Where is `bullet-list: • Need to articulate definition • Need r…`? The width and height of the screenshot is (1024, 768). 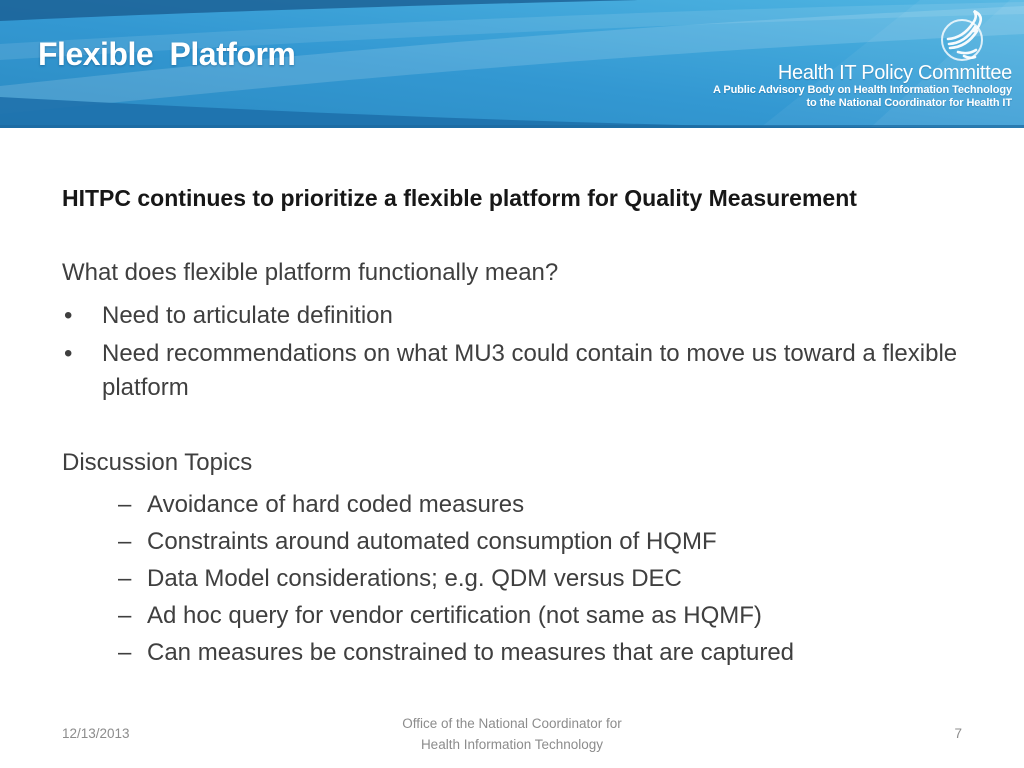 bullet-list: • Need to articulate definition • Need r… is located at coordinates (518, 352).